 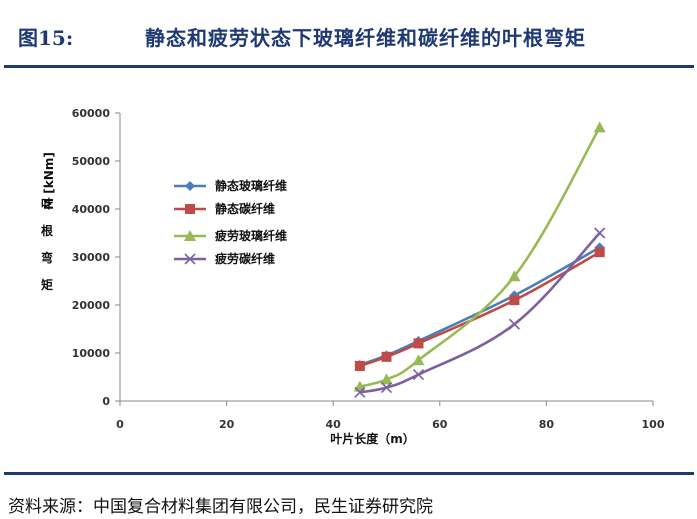 I want to click on x-tick-label: 80, so click(x=547, y=424).